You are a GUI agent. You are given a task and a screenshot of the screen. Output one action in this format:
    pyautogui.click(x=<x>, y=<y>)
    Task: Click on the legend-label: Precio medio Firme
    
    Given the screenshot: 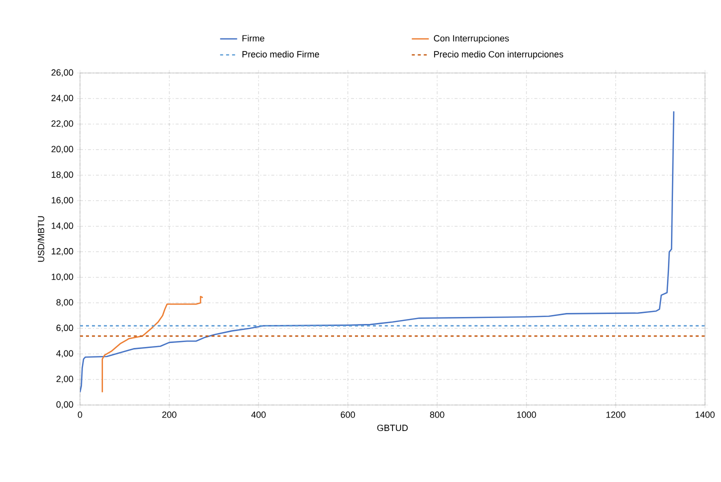 What is the action you would take?
    pyautogui.click(x=281, y=54)
    